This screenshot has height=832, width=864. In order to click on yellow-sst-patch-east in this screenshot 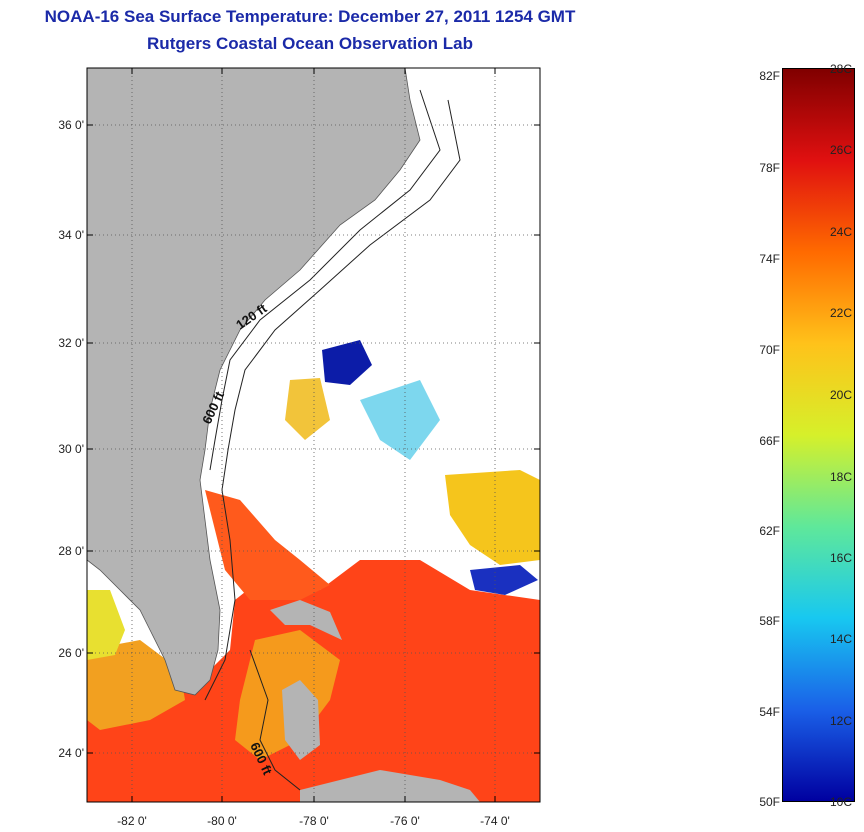, I will do `click(492, 517)`.